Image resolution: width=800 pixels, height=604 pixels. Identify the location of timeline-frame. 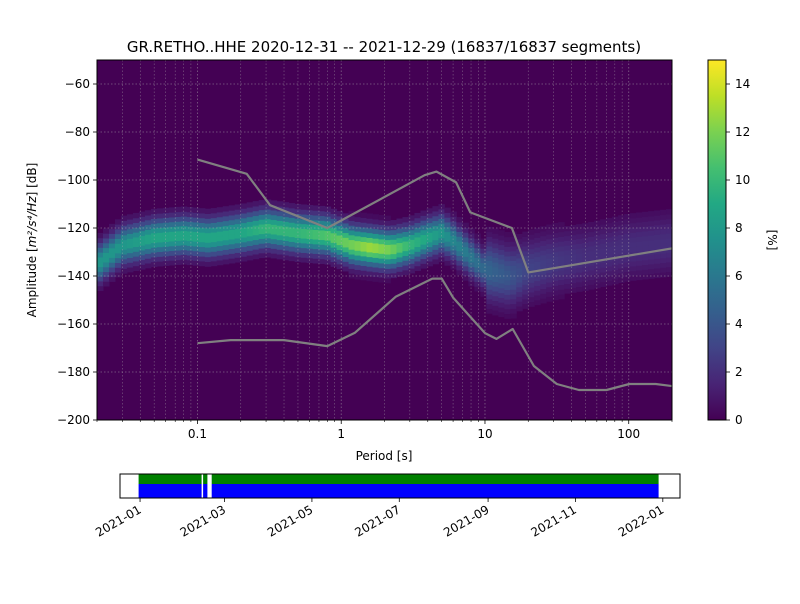
(400, 486).